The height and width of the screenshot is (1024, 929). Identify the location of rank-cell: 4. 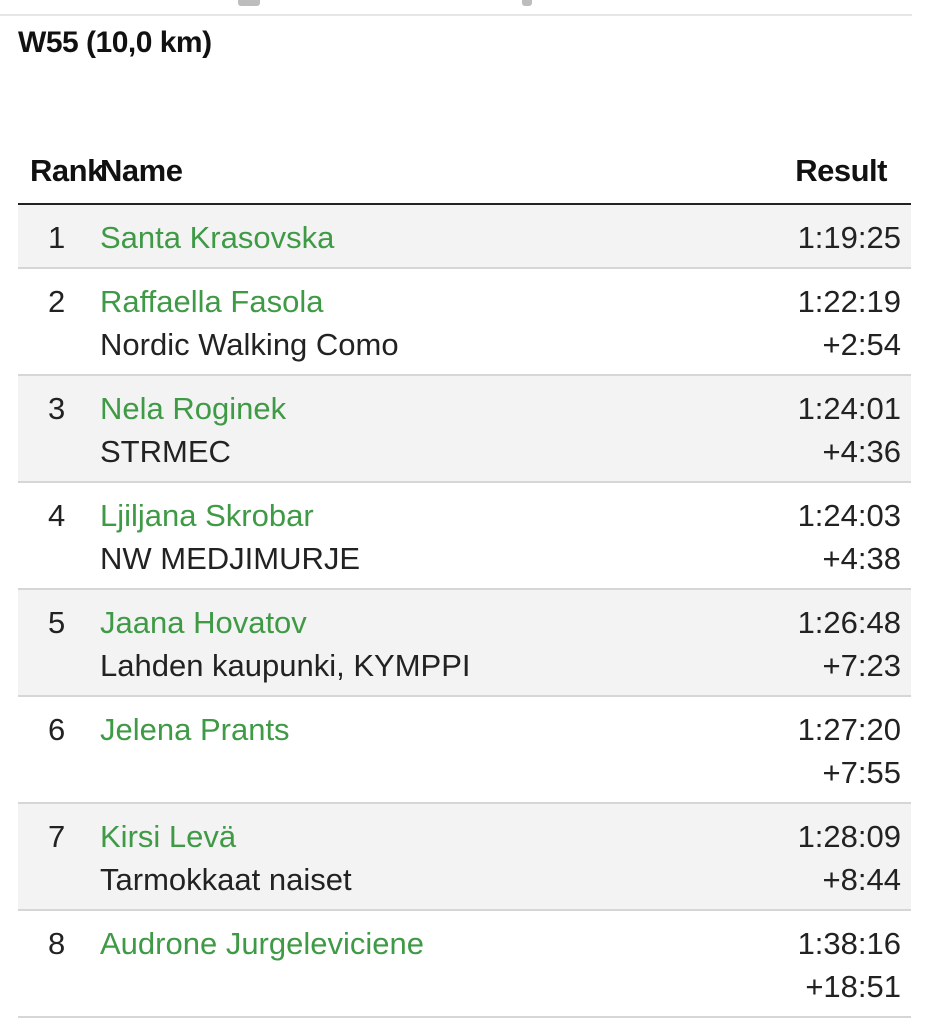
(57, 515).